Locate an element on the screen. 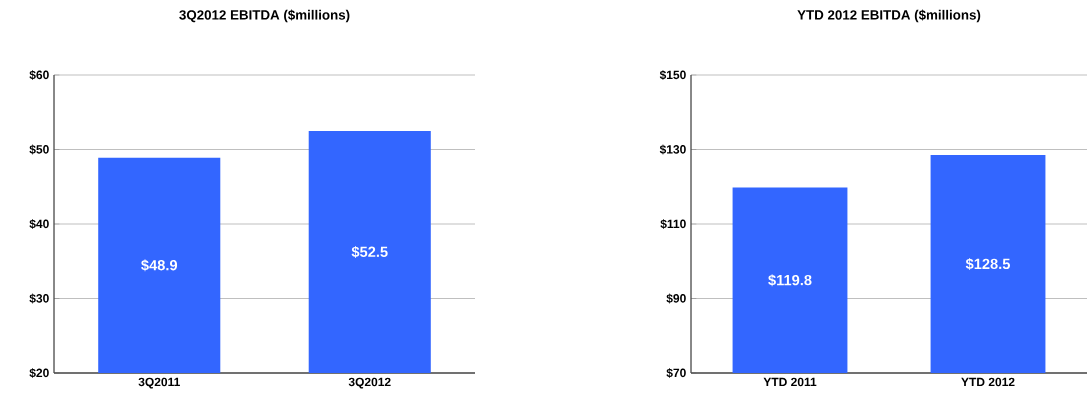 The height and width of the screenshot is (401, 1091). y-tick-label: $110 is located at coordinates (673, 224).